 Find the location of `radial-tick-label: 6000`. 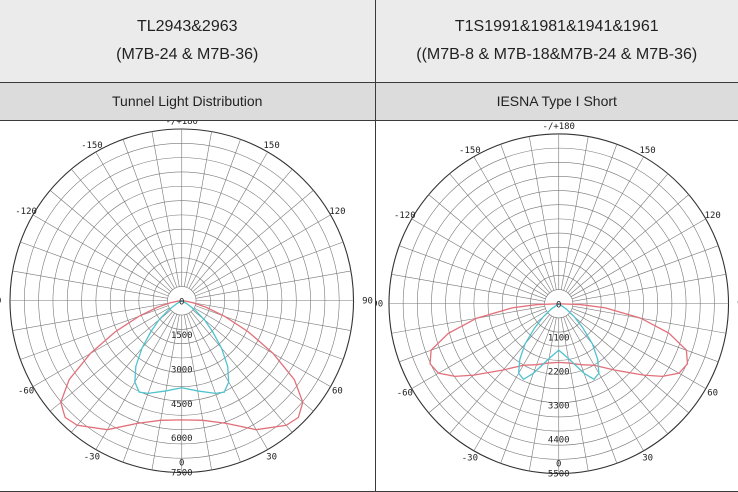

radial-tick-label: 6000 is located at coordinates (182, 439).